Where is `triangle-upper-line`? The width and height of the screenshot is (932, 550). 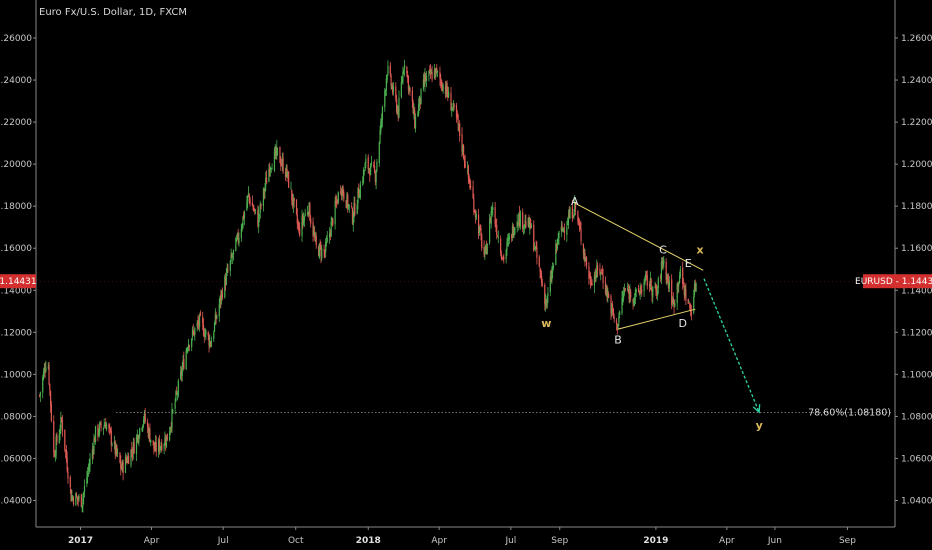 triangle-upper-line is located at coordinates (639, 236).